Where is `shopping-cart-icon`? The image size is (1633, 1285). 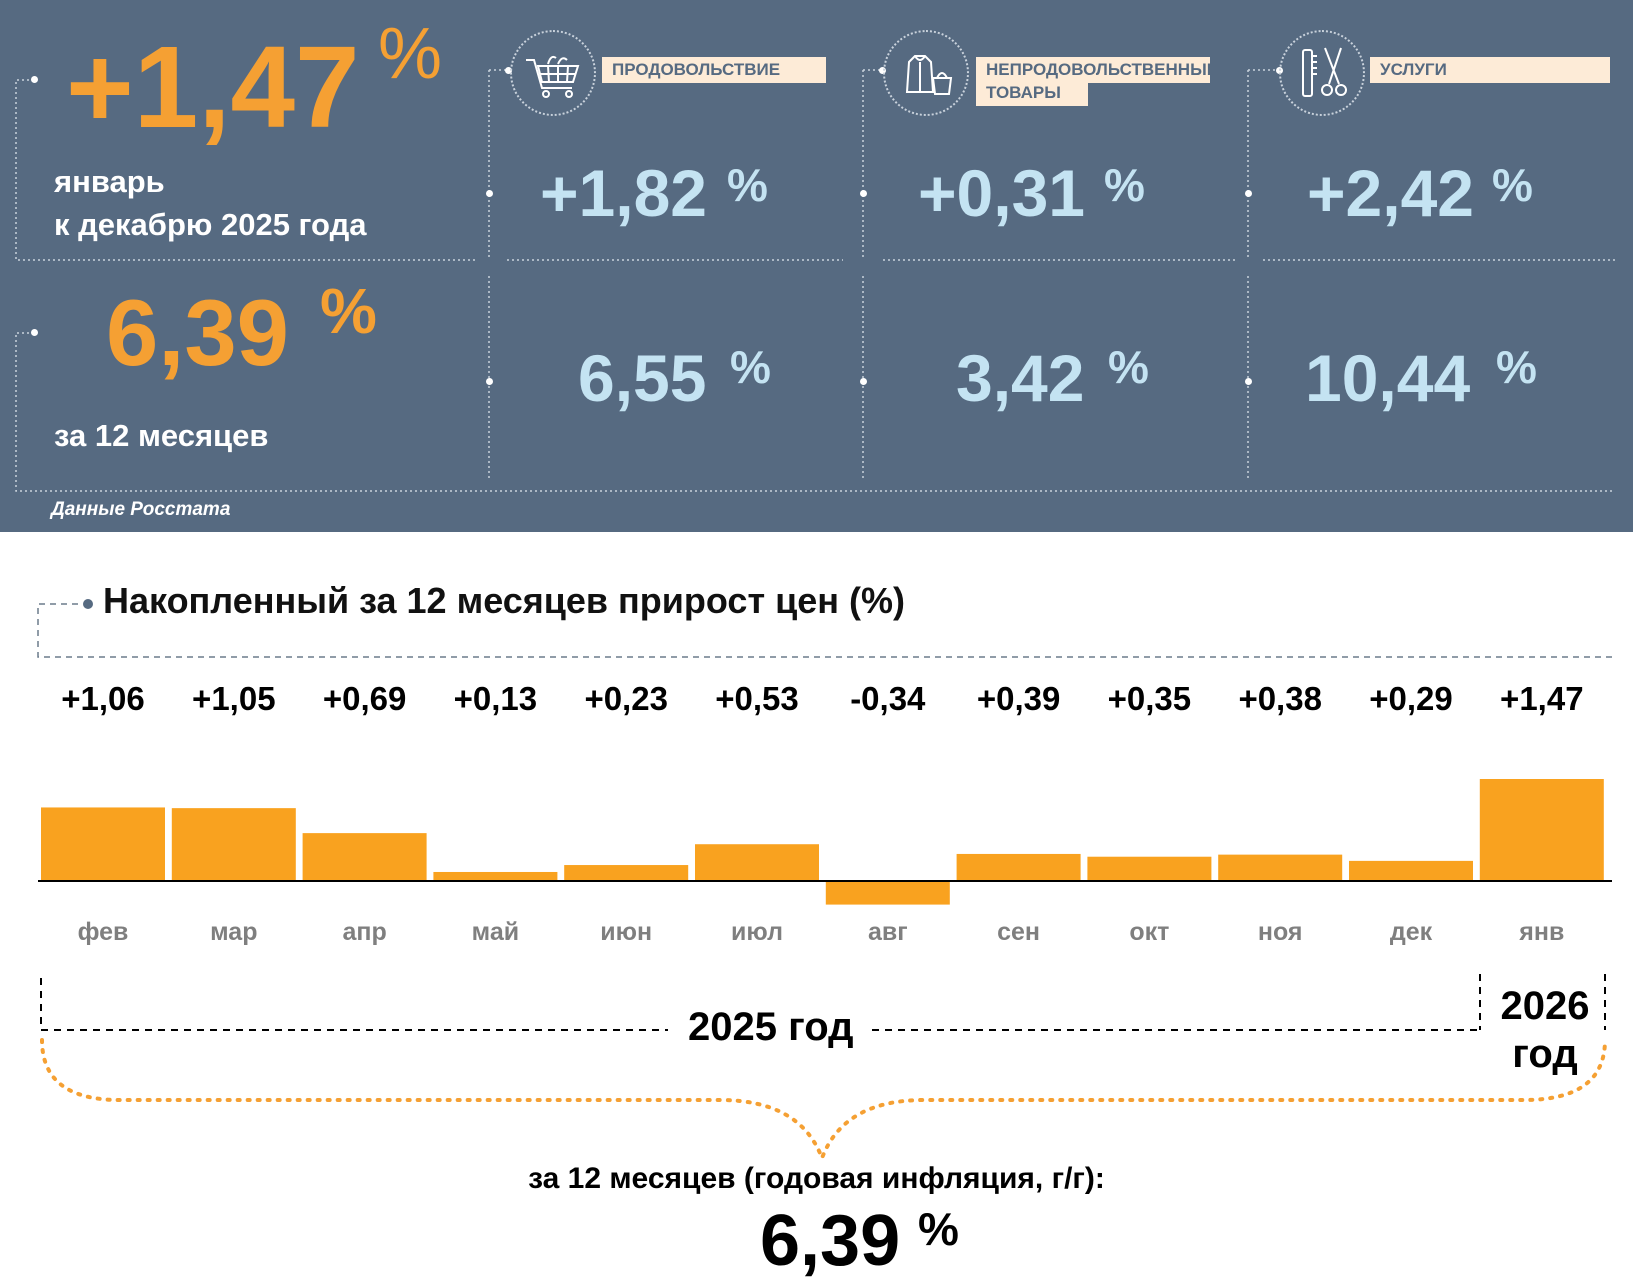 shopping-cart-icon is located at coordinates (553, 73).